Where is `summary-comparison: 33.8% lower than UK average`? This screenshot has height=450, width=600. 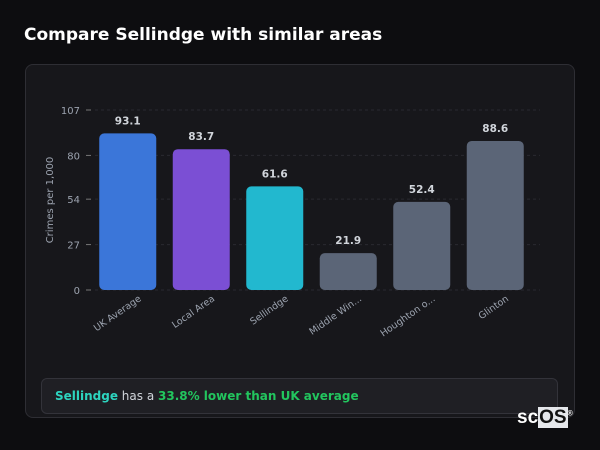
summary-comparison: 33.8% lower than UK average is located at coordinates (258, 396).